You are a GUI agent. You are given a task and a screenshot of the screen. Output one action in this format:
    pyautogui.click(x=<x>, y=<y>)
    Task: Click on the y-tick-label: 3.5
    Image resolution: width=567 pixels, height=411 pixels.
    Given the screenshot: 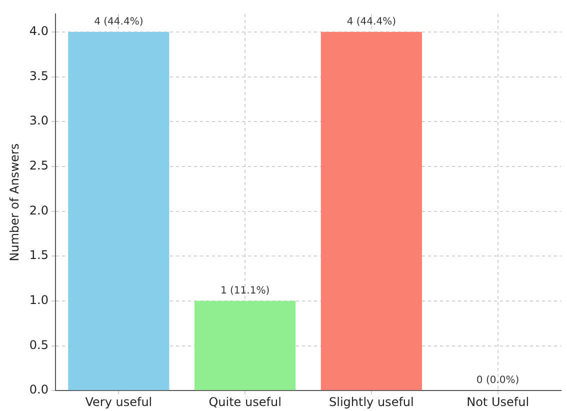 What is the action you would take?
    pyautogui.click(x=38, y=75)
    